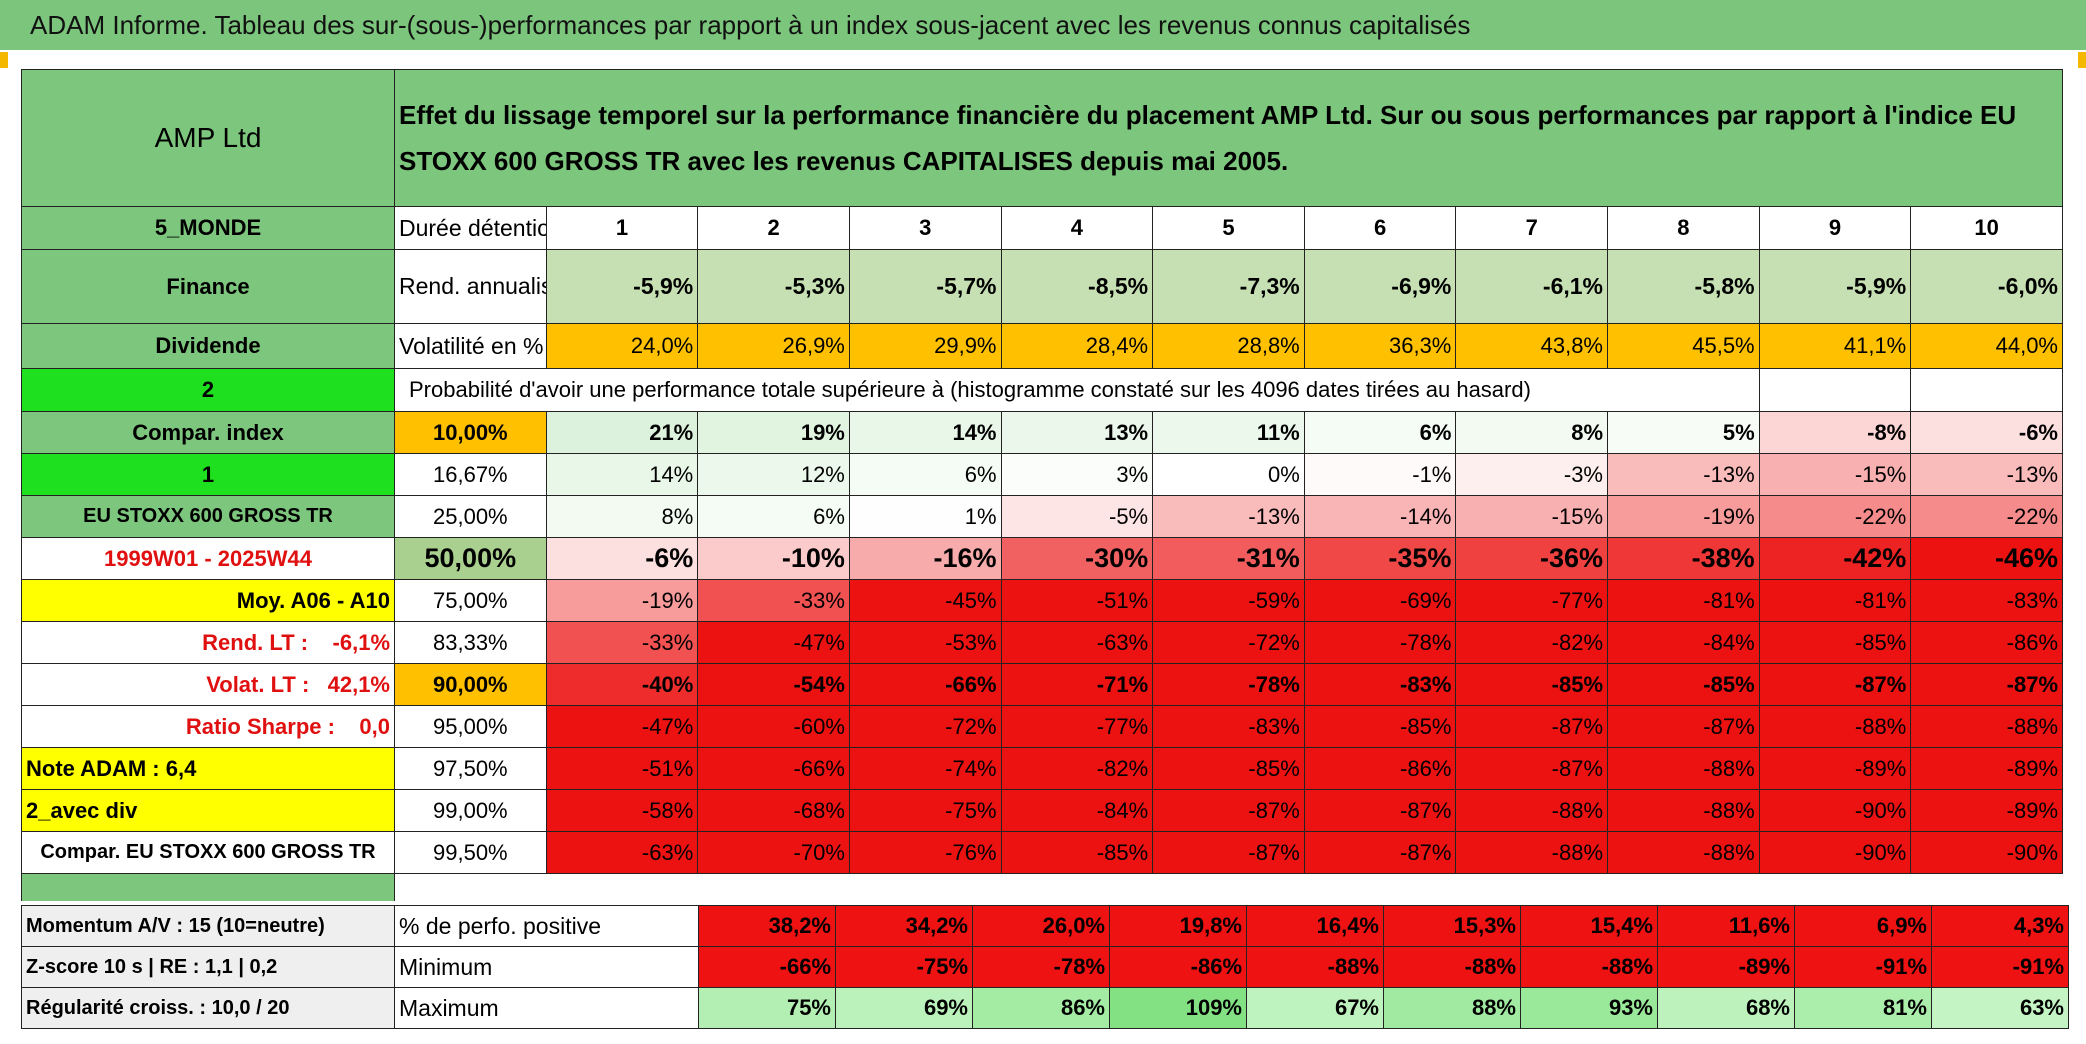  What do you see at coordinates (1228, 228) in the screenshot?
I see `value-cell: 5` at bounding box center [1228, 228].